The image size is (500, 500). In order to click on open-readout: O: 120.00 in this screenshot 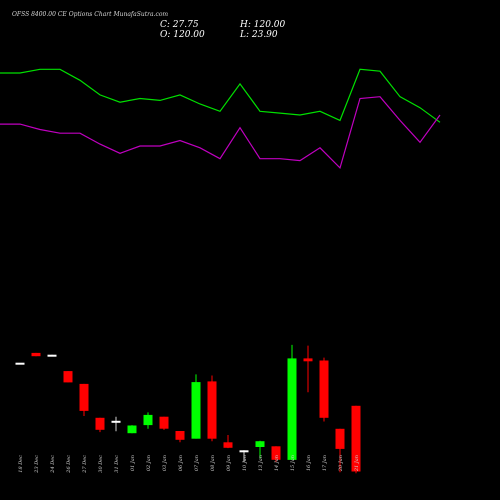, I will do `click(182, 35)`.